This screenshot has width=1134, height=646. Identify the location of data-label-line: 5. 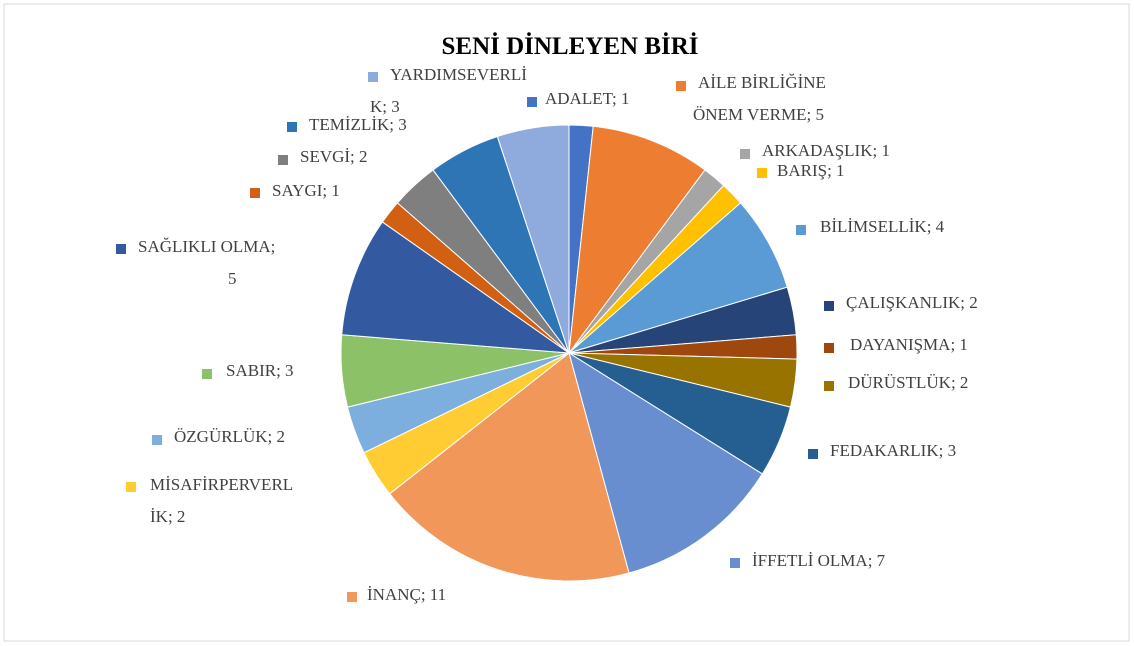
(232, 278).